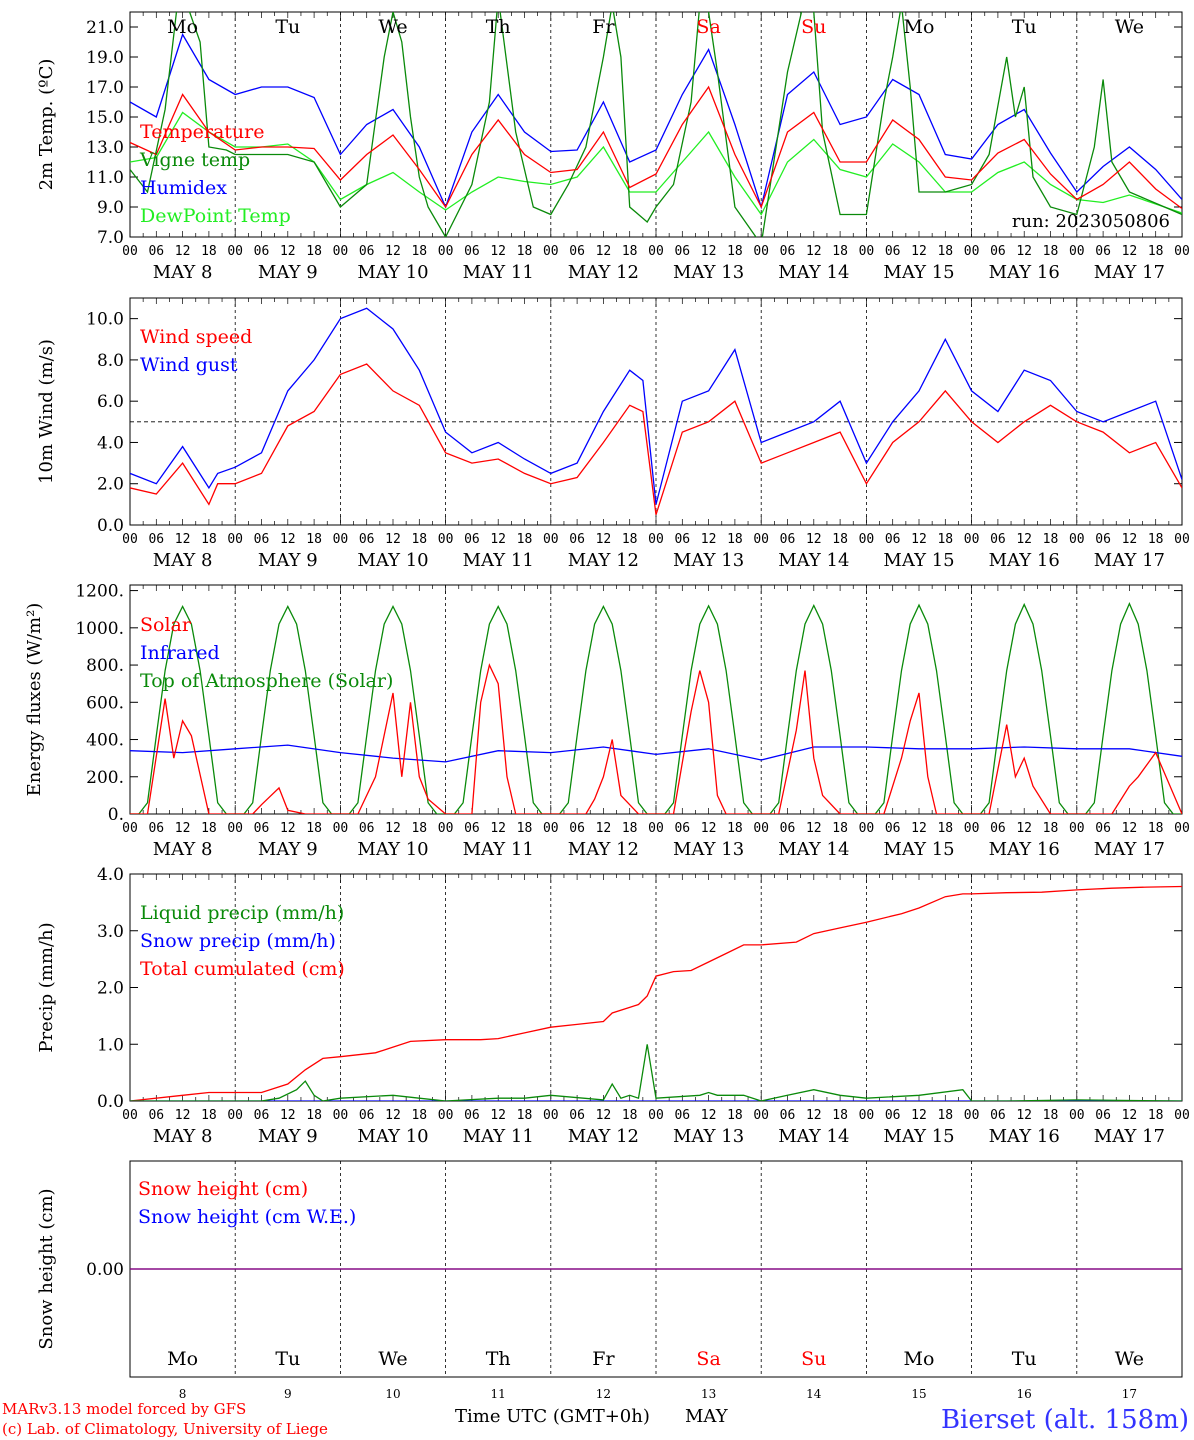 The height and width of the screenshot is (1440, 1194). I want to click on y-tick-label: 6.0, so click(110, 402).